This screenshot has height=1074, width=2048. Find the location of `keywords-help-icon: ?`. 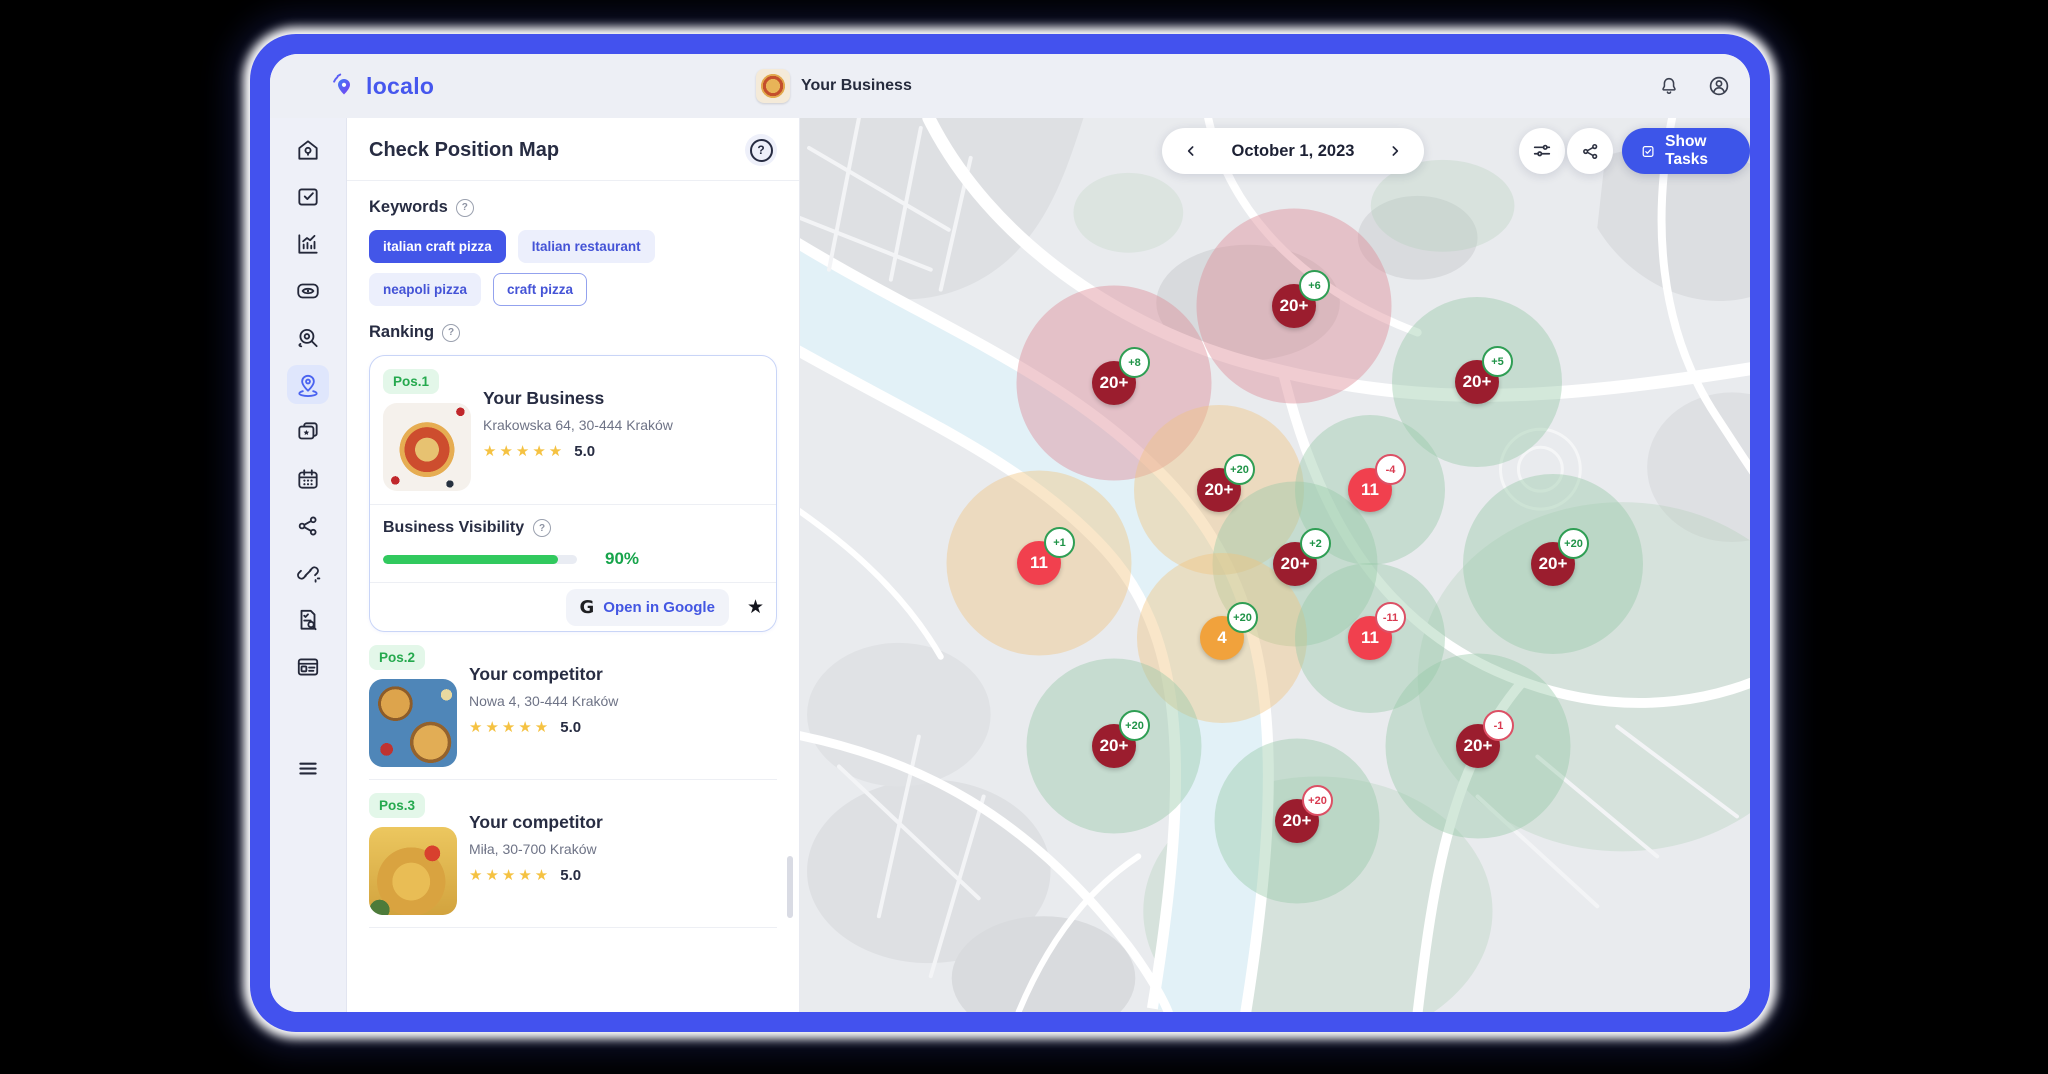

keywords-help-icon: ? is located at coordinates (464, 207).